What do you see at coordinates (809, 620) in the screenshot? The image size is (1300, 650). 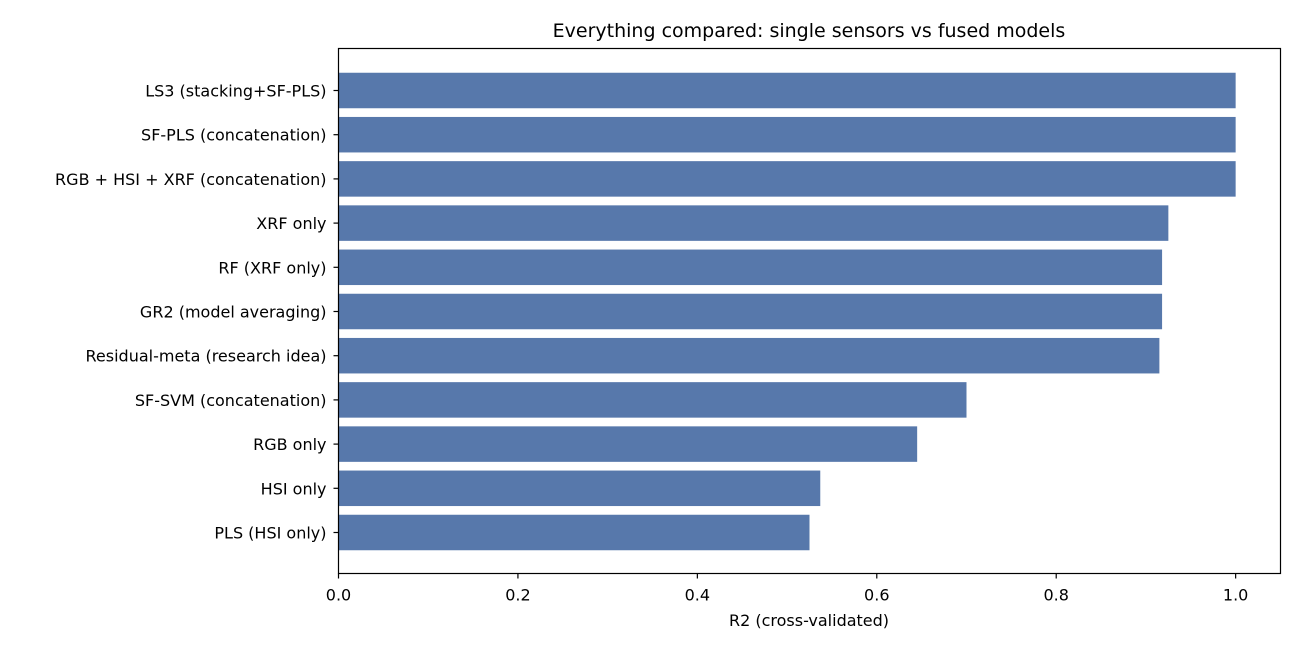 I see `x-axis-label: R2 (cross-validated)` at bounding box center [809, 620].